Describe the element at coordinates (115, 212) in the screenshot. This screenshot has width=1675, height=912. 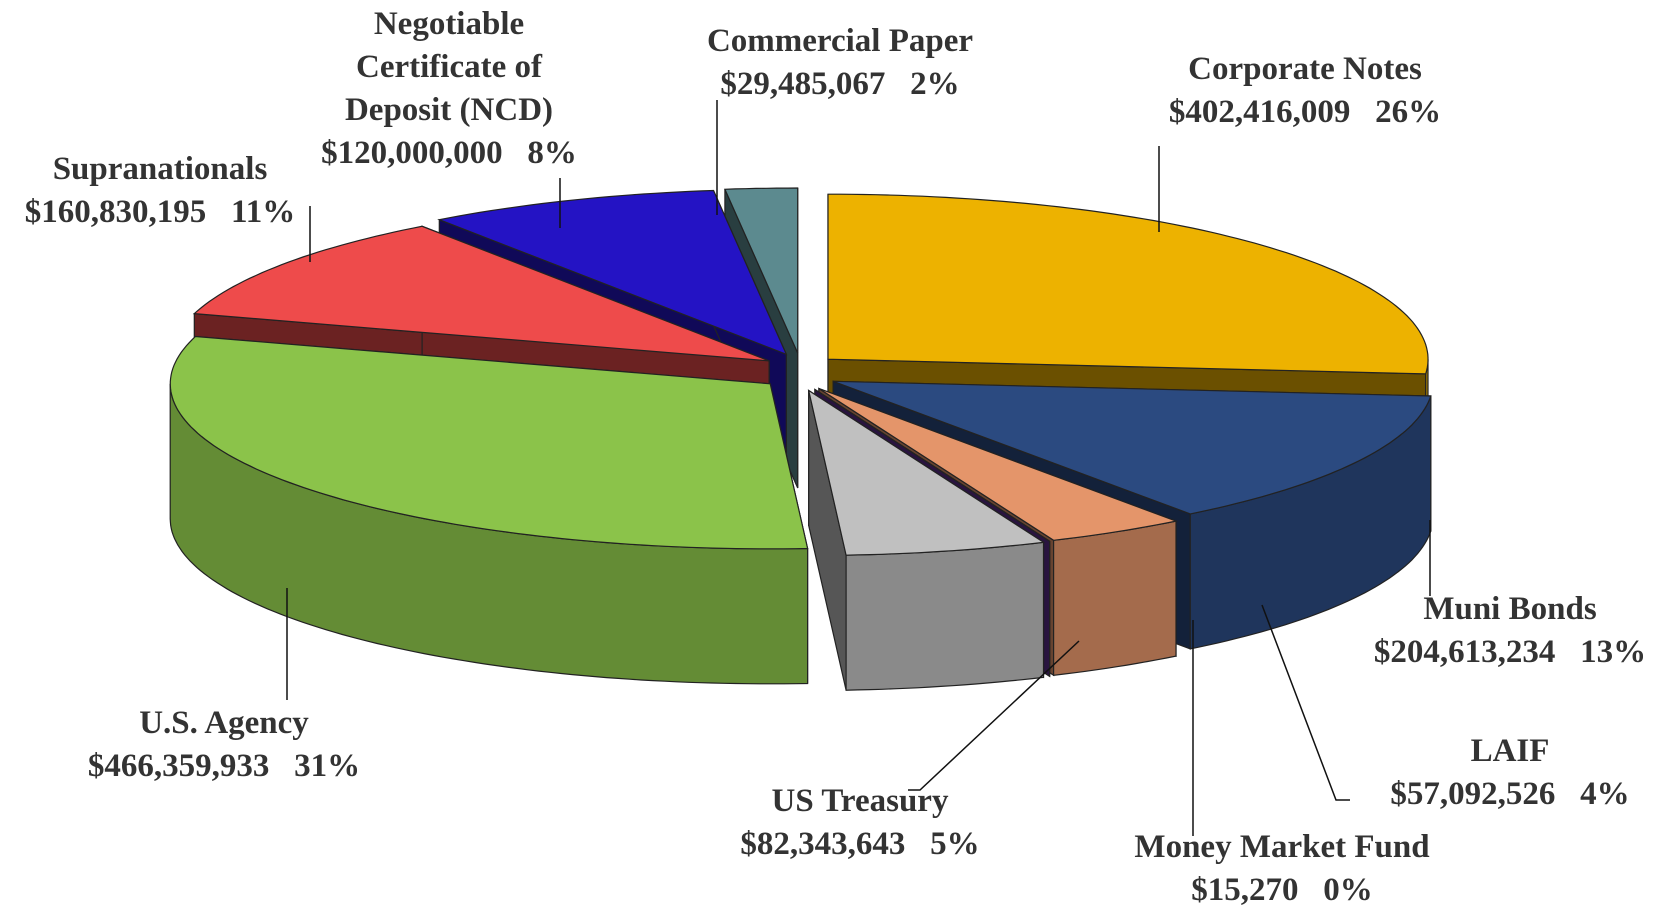
I see `value-label: $160,830,195` at that location.